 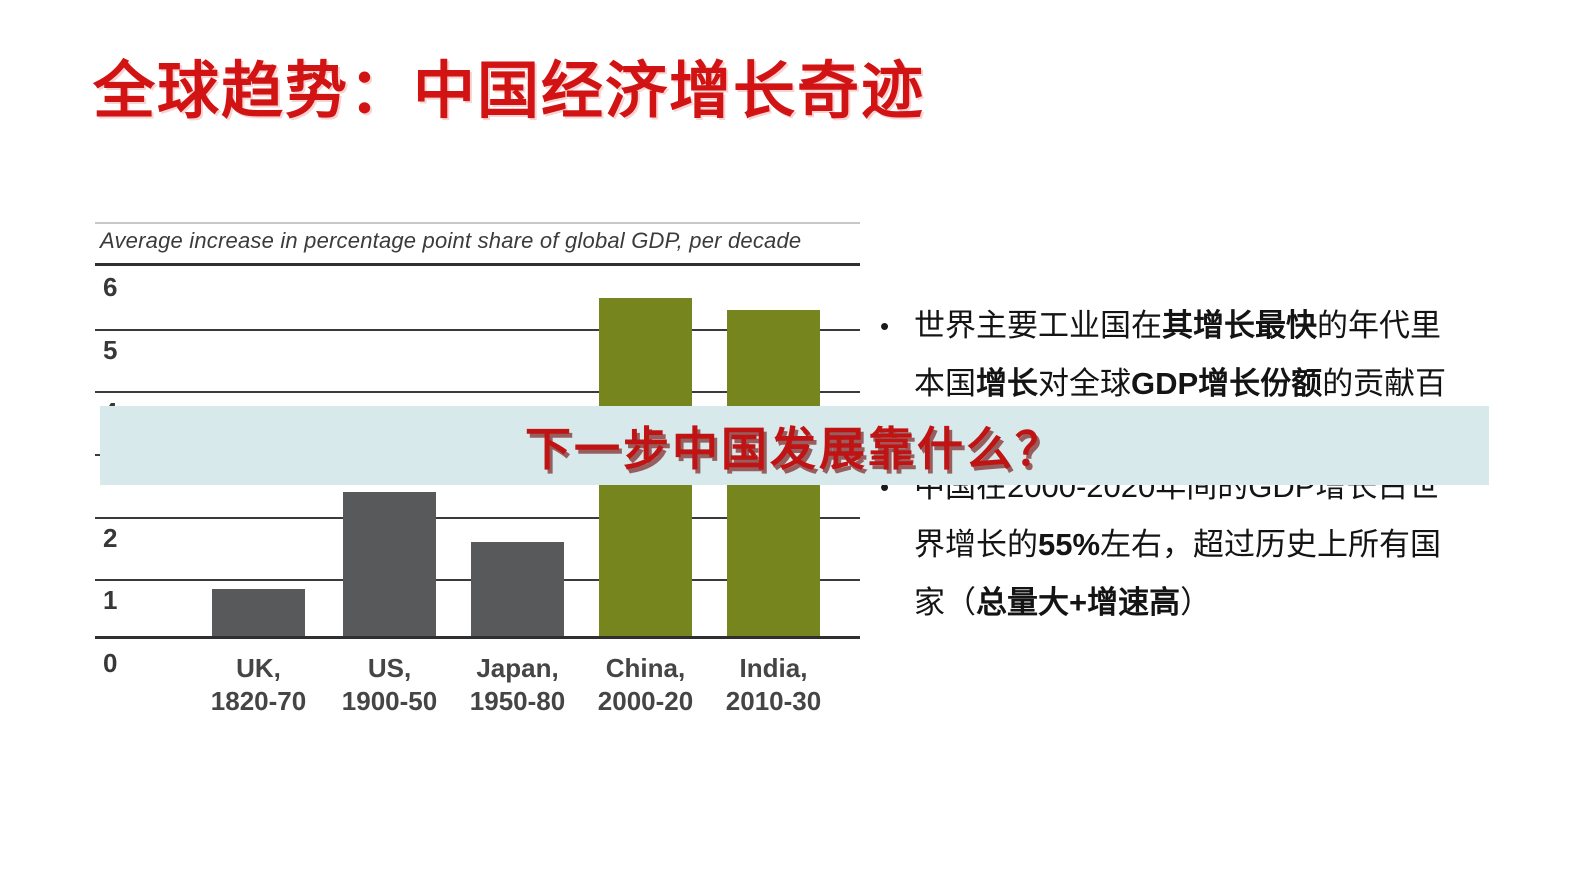 What do you see at coordinates (477, 517) in the screenshot?
I see `gridline-y2` at bounding box center [477, 517].